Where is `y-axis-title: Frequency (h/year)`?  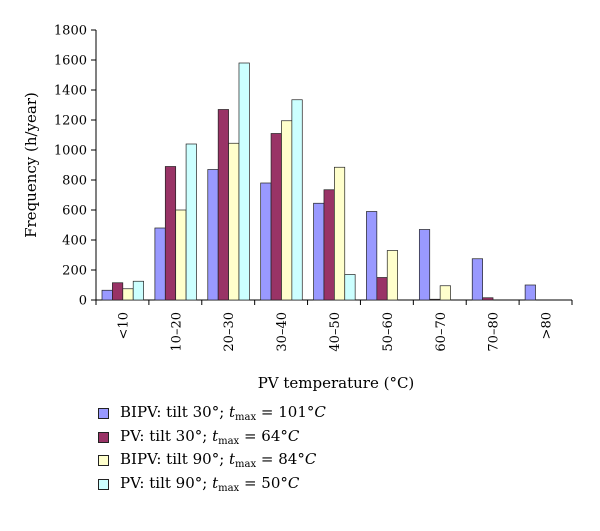
y-axis-title: Frequency (h/year) is located at coordinates (31, 165).